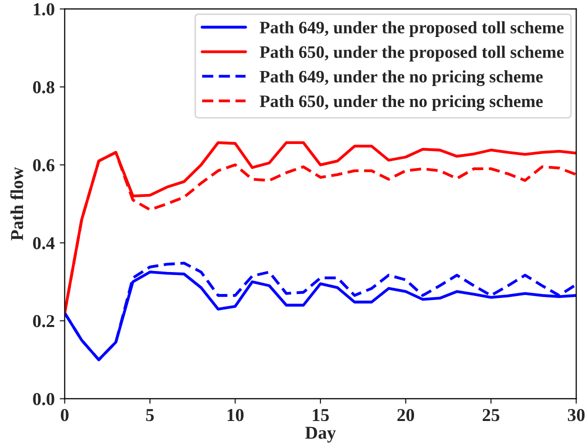 Image resolution: width=588 pixels, height=448 pixels. I want to click on y-axis-title: Path flow, so click(17, 203).